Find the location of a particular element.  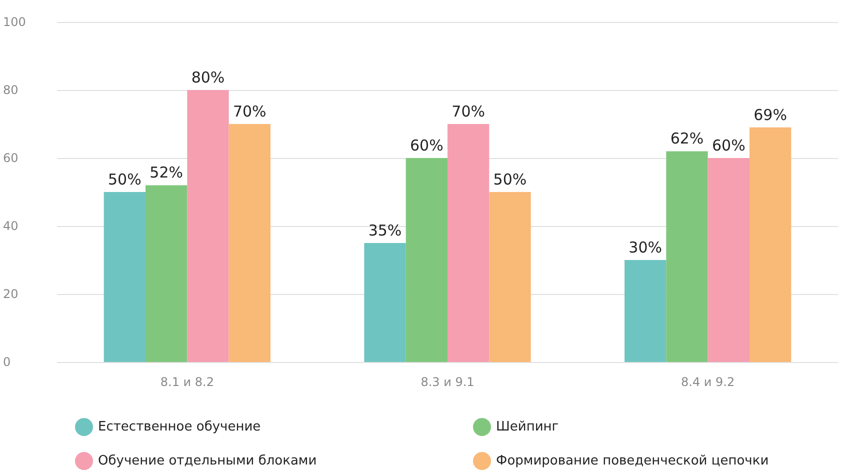

y-tick-label: 0 is located at coordinates (7, 362).